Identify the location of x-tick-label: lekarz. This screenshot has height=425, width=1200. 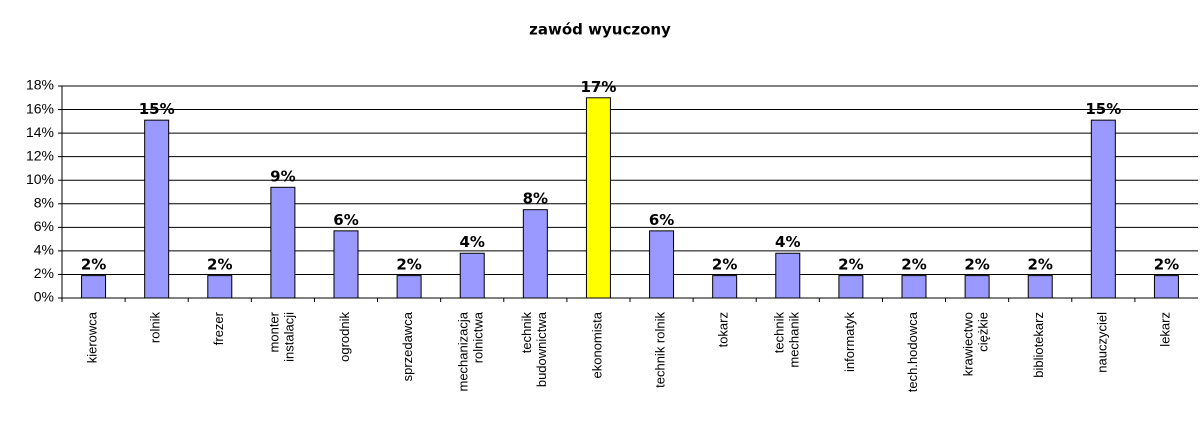
(1165, 329).